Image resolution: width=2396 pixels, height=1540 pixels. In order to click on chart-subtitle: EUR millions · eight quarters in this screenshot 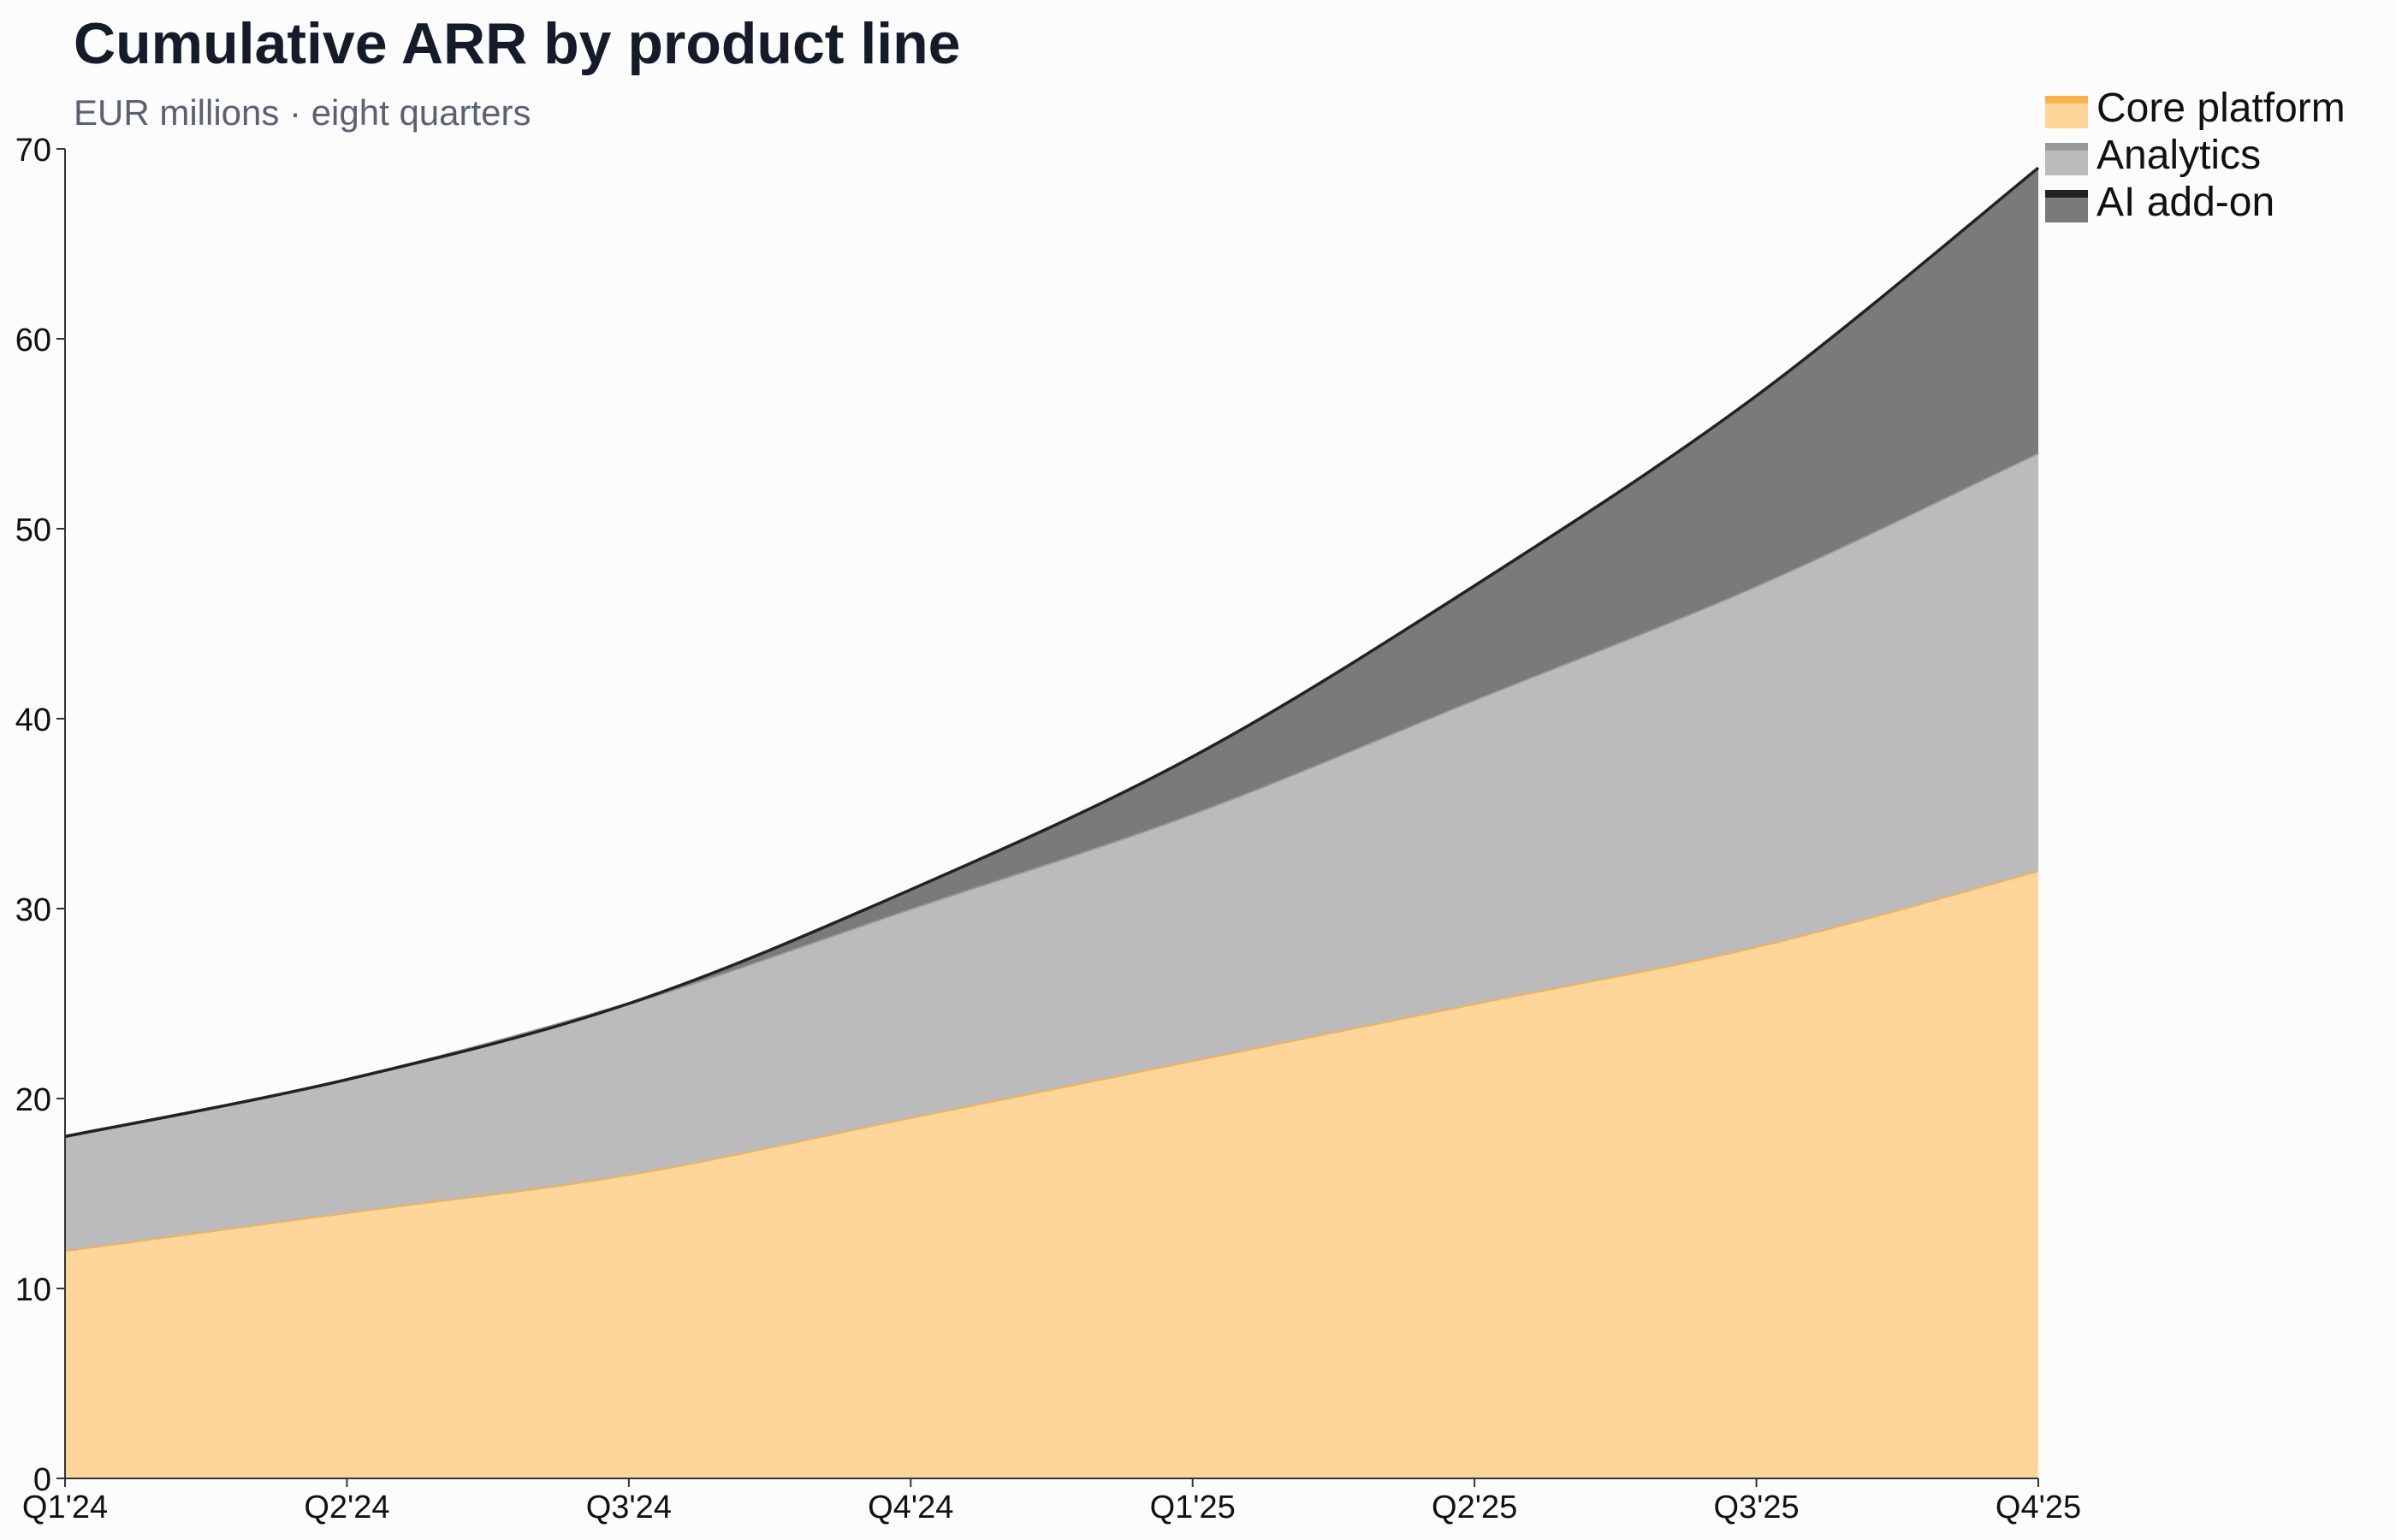, I will do `click(303, 112)`.